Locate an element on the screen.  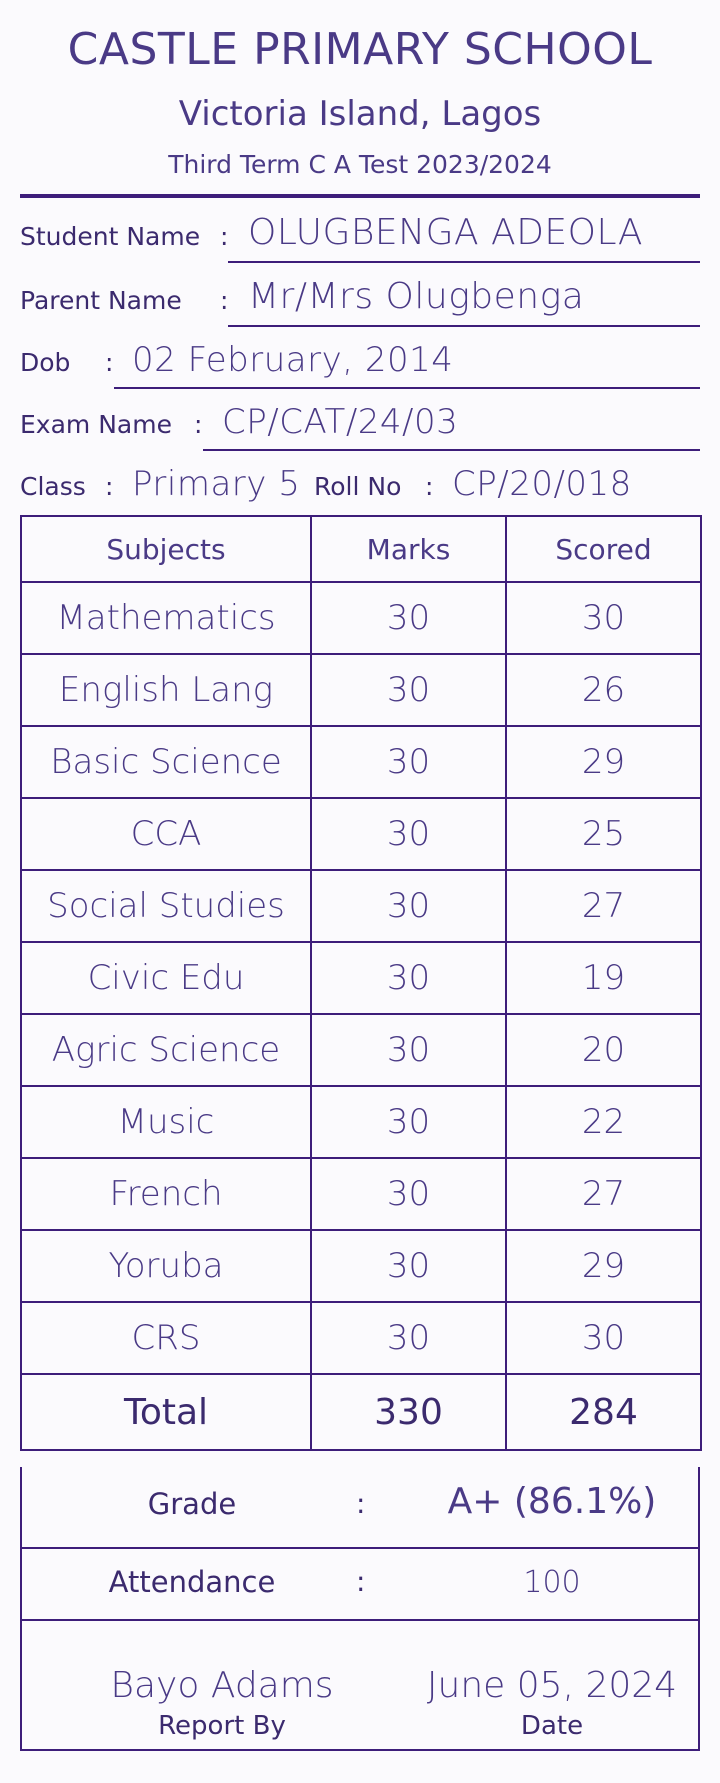
exam-name-label: Exam Name is located at coordinates (96, 424).